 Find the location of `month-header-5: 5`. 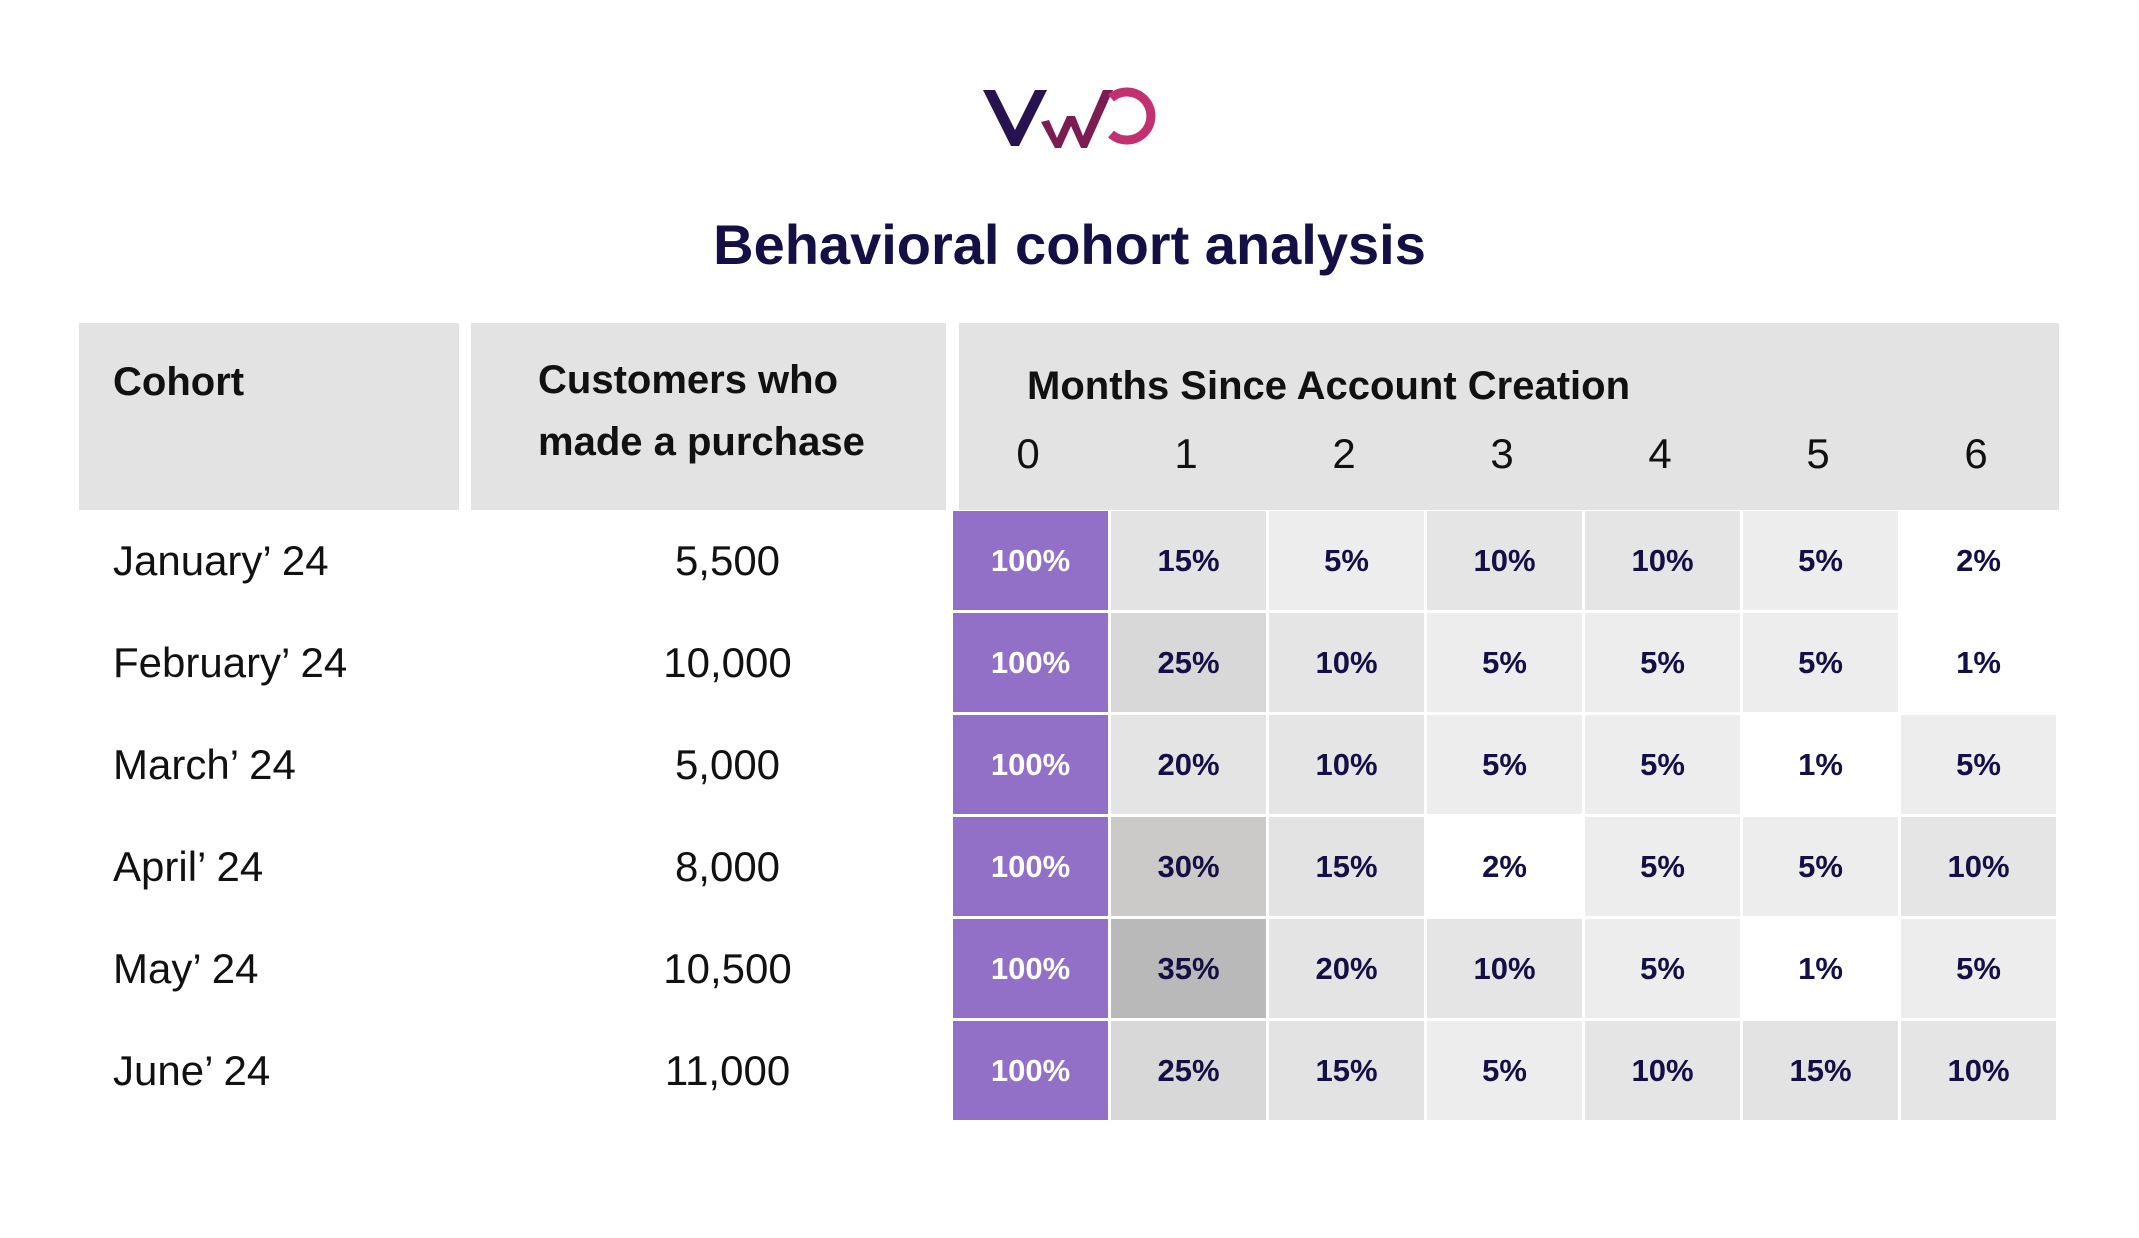

month-header-5: 5 is located at coordinates (1818, 453).